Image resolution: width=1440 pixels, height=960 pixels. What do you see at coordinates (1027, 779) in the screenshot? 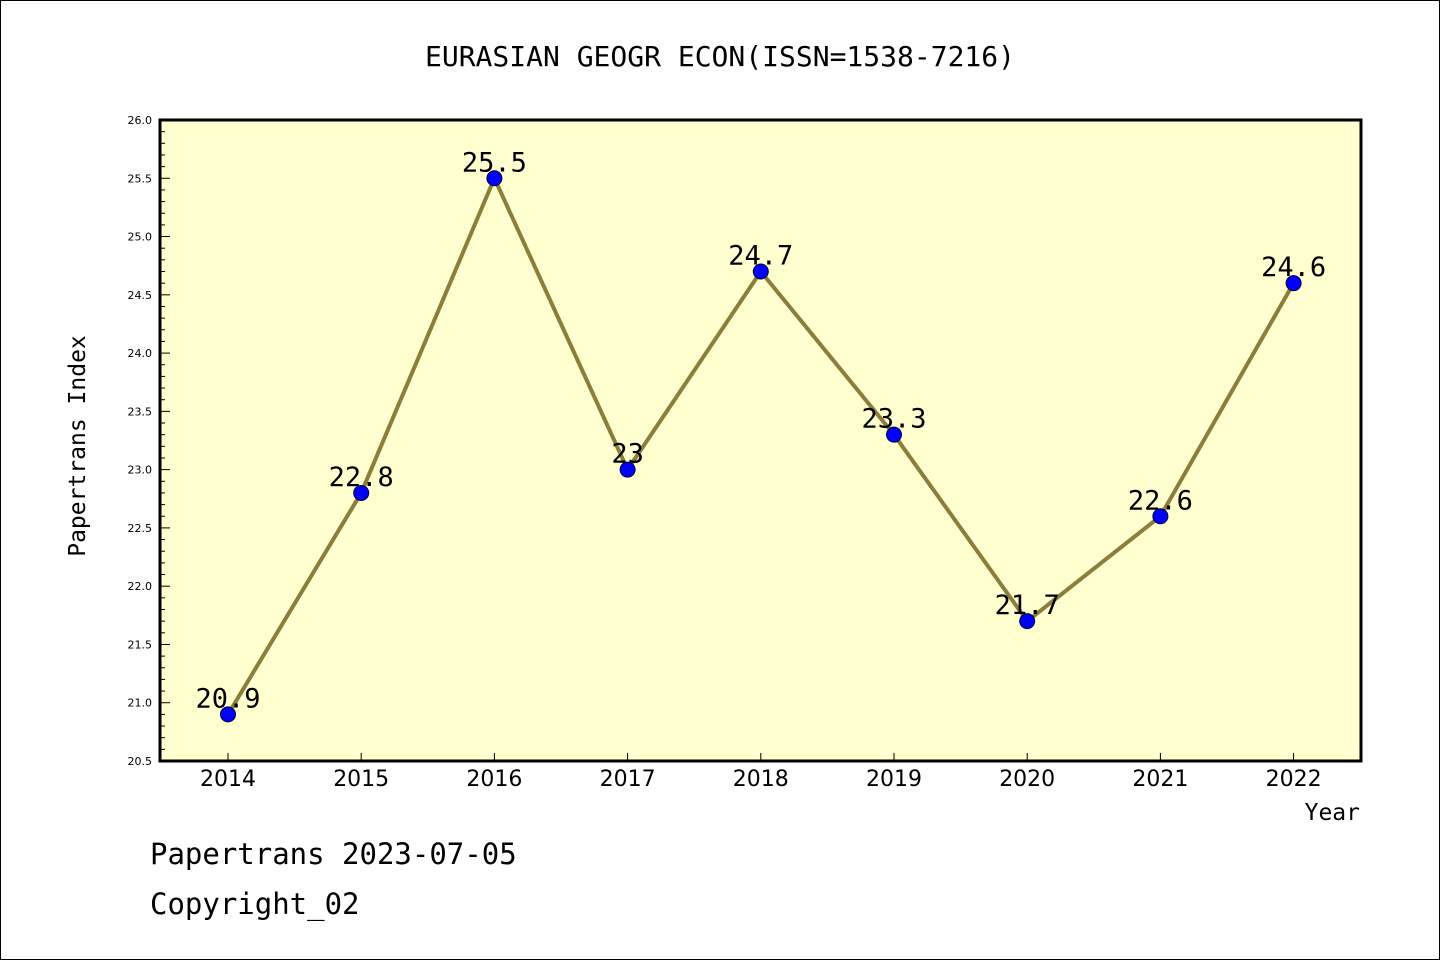
I see `x-tick-label: 2020` at bounding box center [1027, 779].